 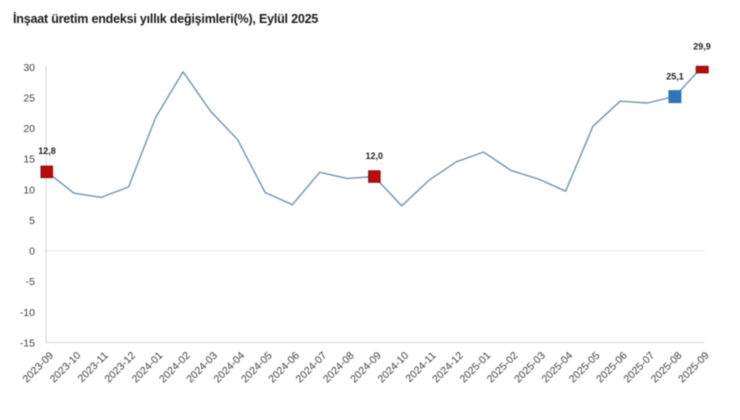 I want to click on svg-text: -10, so click(x=27, y=313).